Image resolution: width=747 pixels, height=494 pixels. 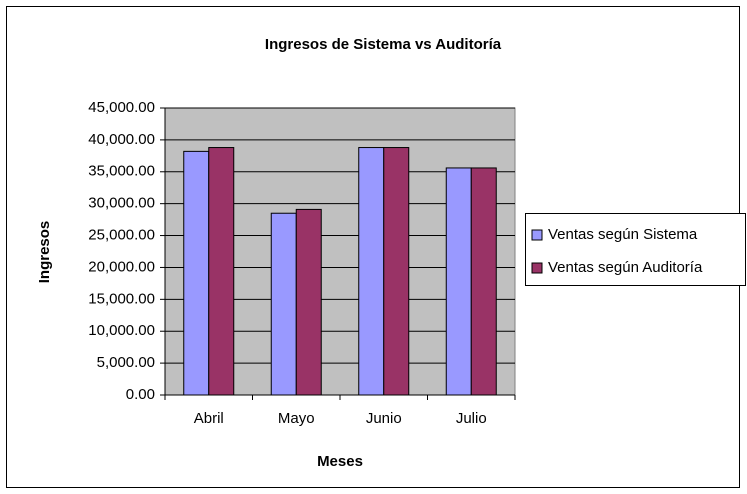 What do you see at coordinates (635, 249) in the screenshot?
I see `legend-box` at bounding box center [635, 249].